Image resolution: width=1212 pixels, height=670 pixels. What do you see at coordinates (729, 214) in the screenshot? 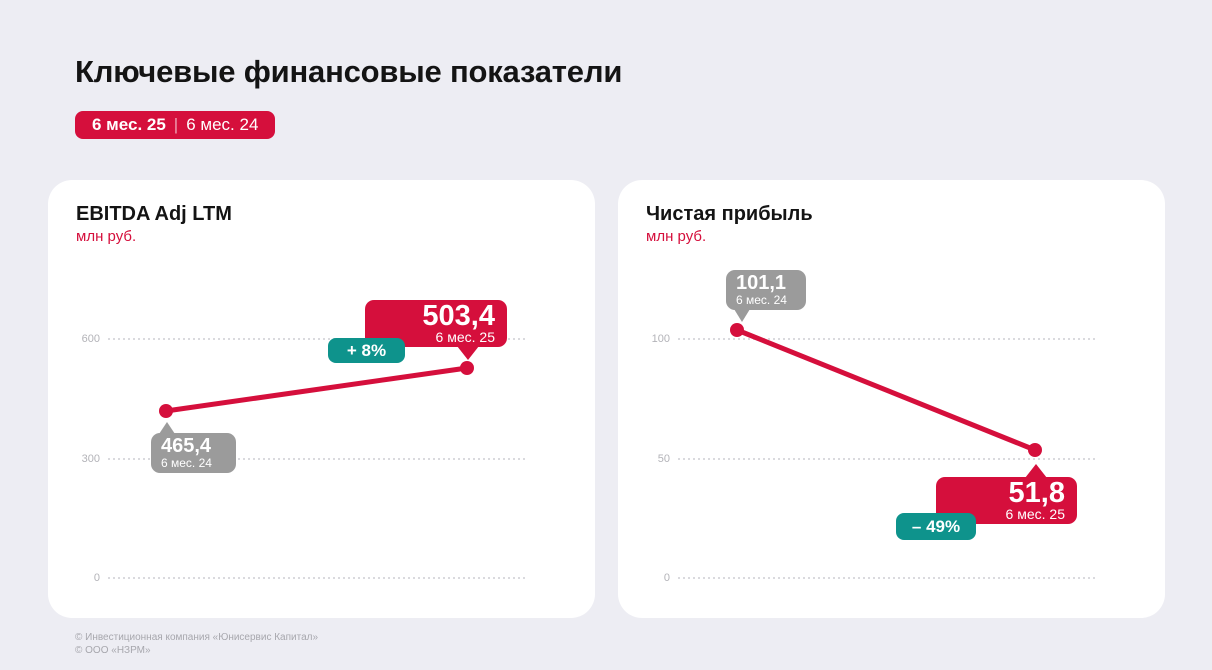
I see `net-profit-chart-title: Чистая прибыль` at bounding box center [729, 214].